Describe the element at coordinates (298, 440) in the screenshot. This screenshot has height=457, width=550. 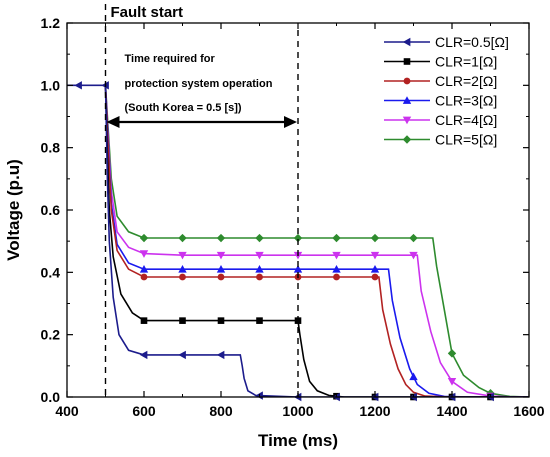
I see `x-axis-title: Time (ms)` at that location.